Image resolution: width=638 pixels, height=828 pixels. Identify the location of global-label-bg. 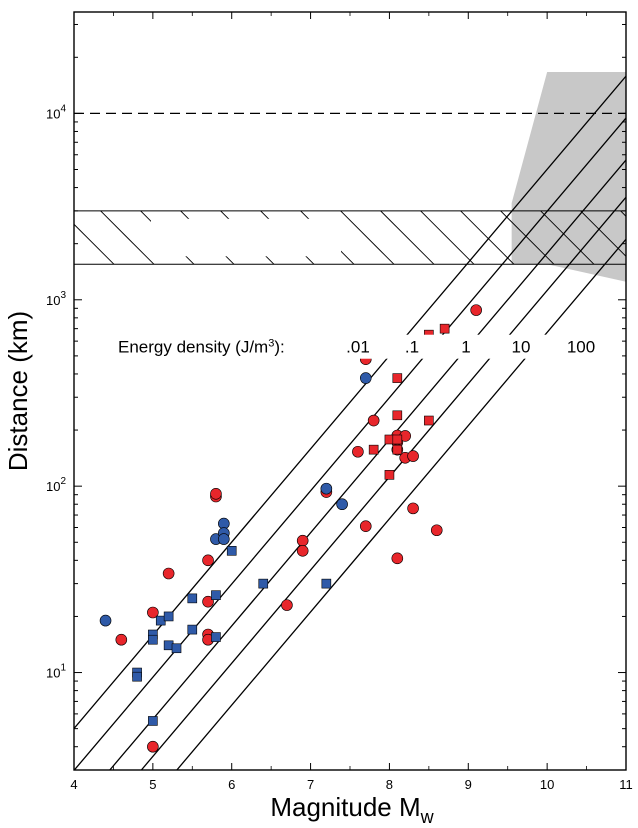
(293, 89).